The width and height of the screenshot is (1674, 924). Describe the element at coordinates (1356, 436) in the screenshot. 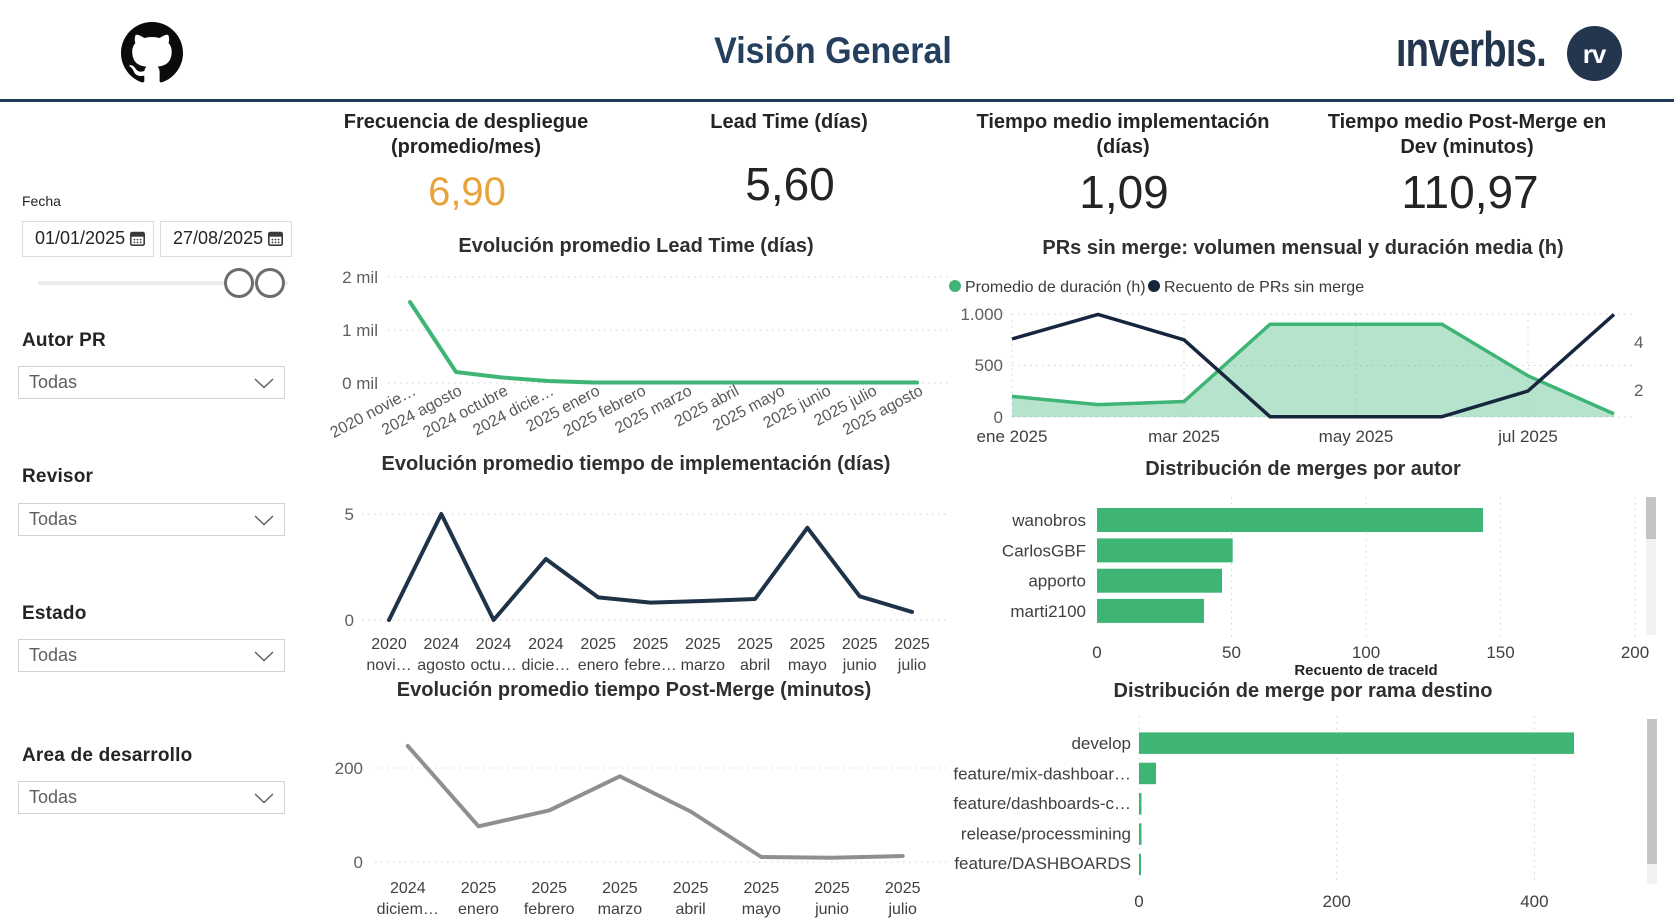

I see `svg-text: may 2025` at that location.